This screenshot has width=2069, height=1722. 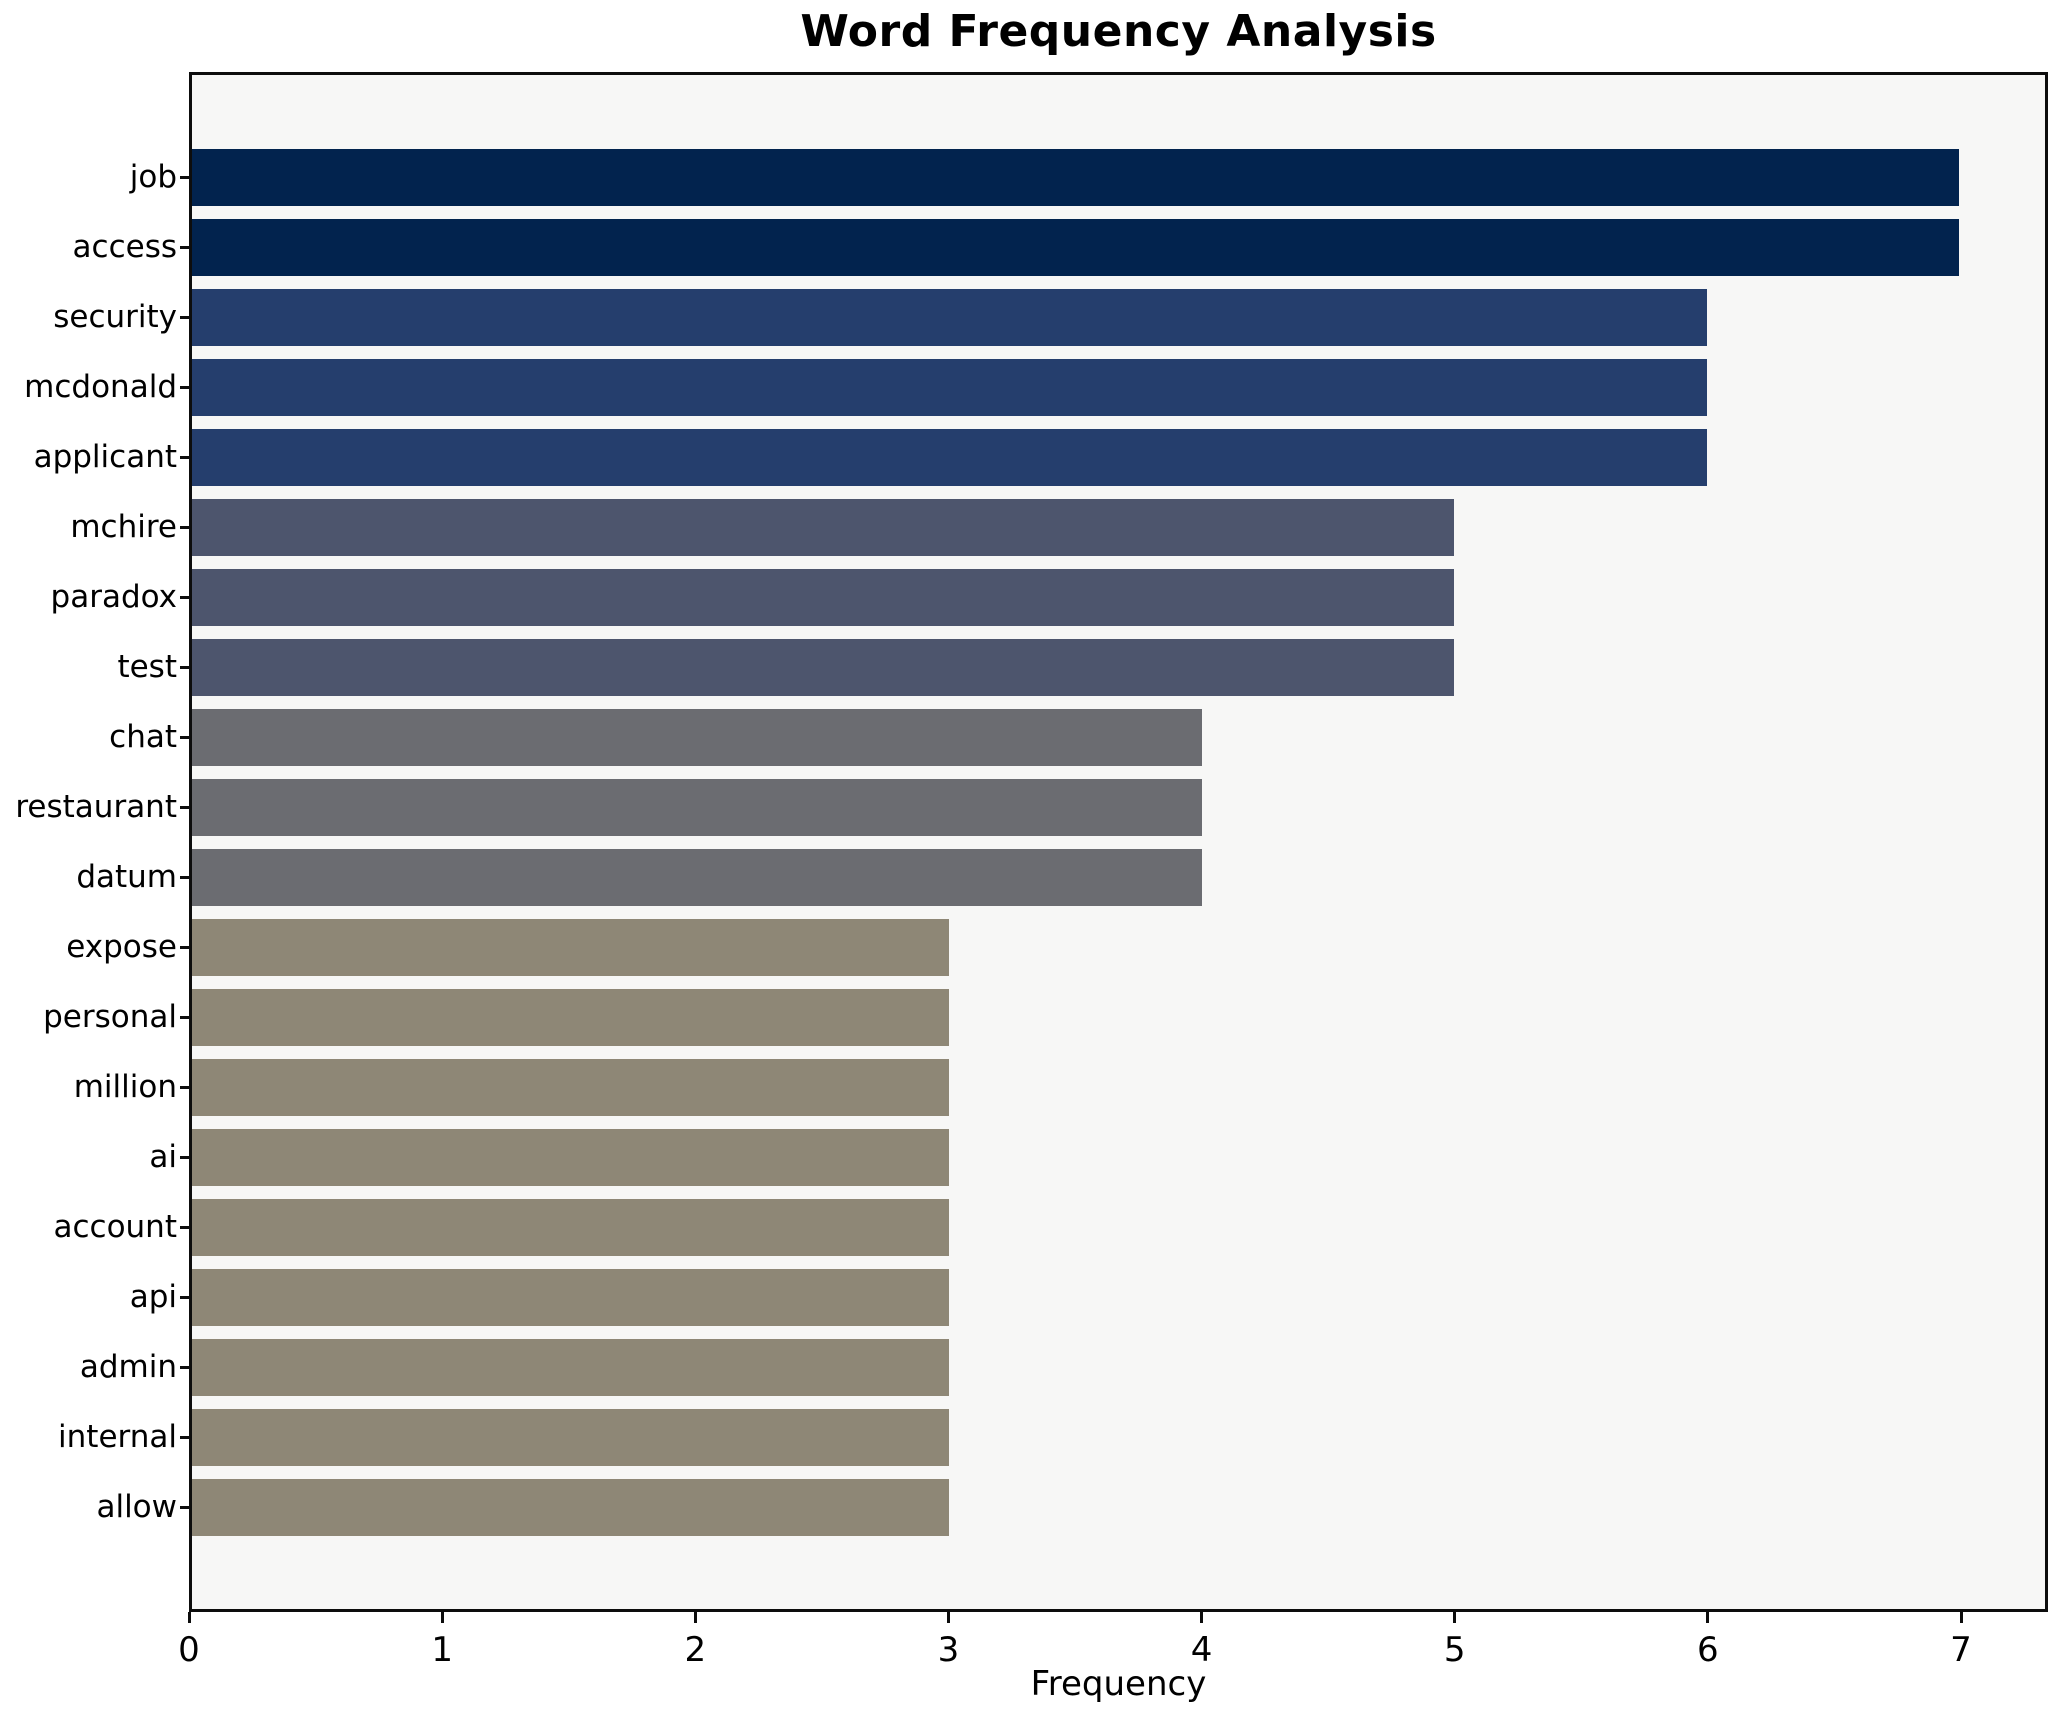 What do you see at coordinates (1076, 177) in the screenshot?
I see `frequency-bar-job` at bounding box center [1076, 177].